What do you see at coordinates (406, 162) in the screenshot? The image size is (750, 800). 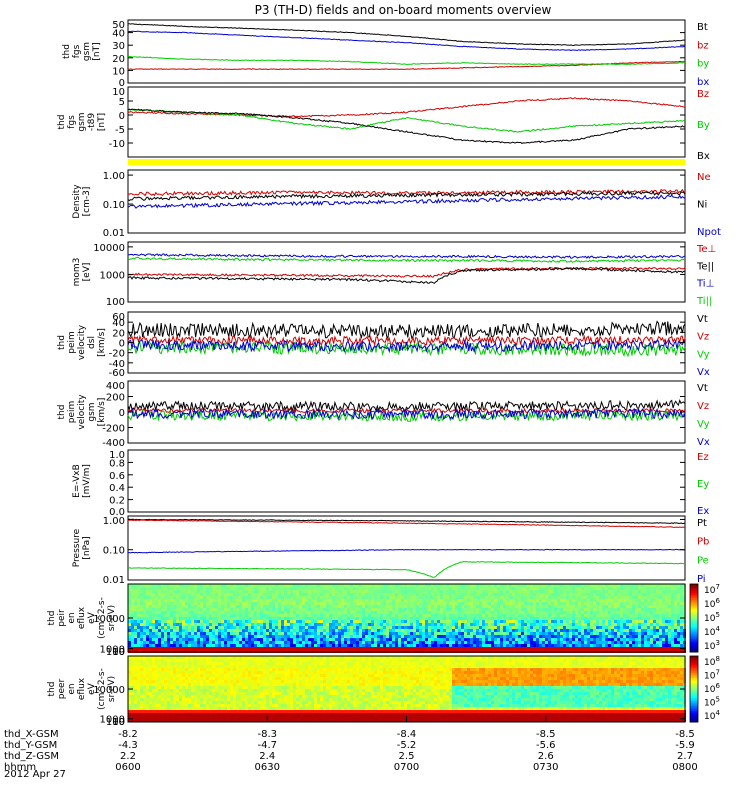 I see `flag-bar` at bounding box center [406, 162].